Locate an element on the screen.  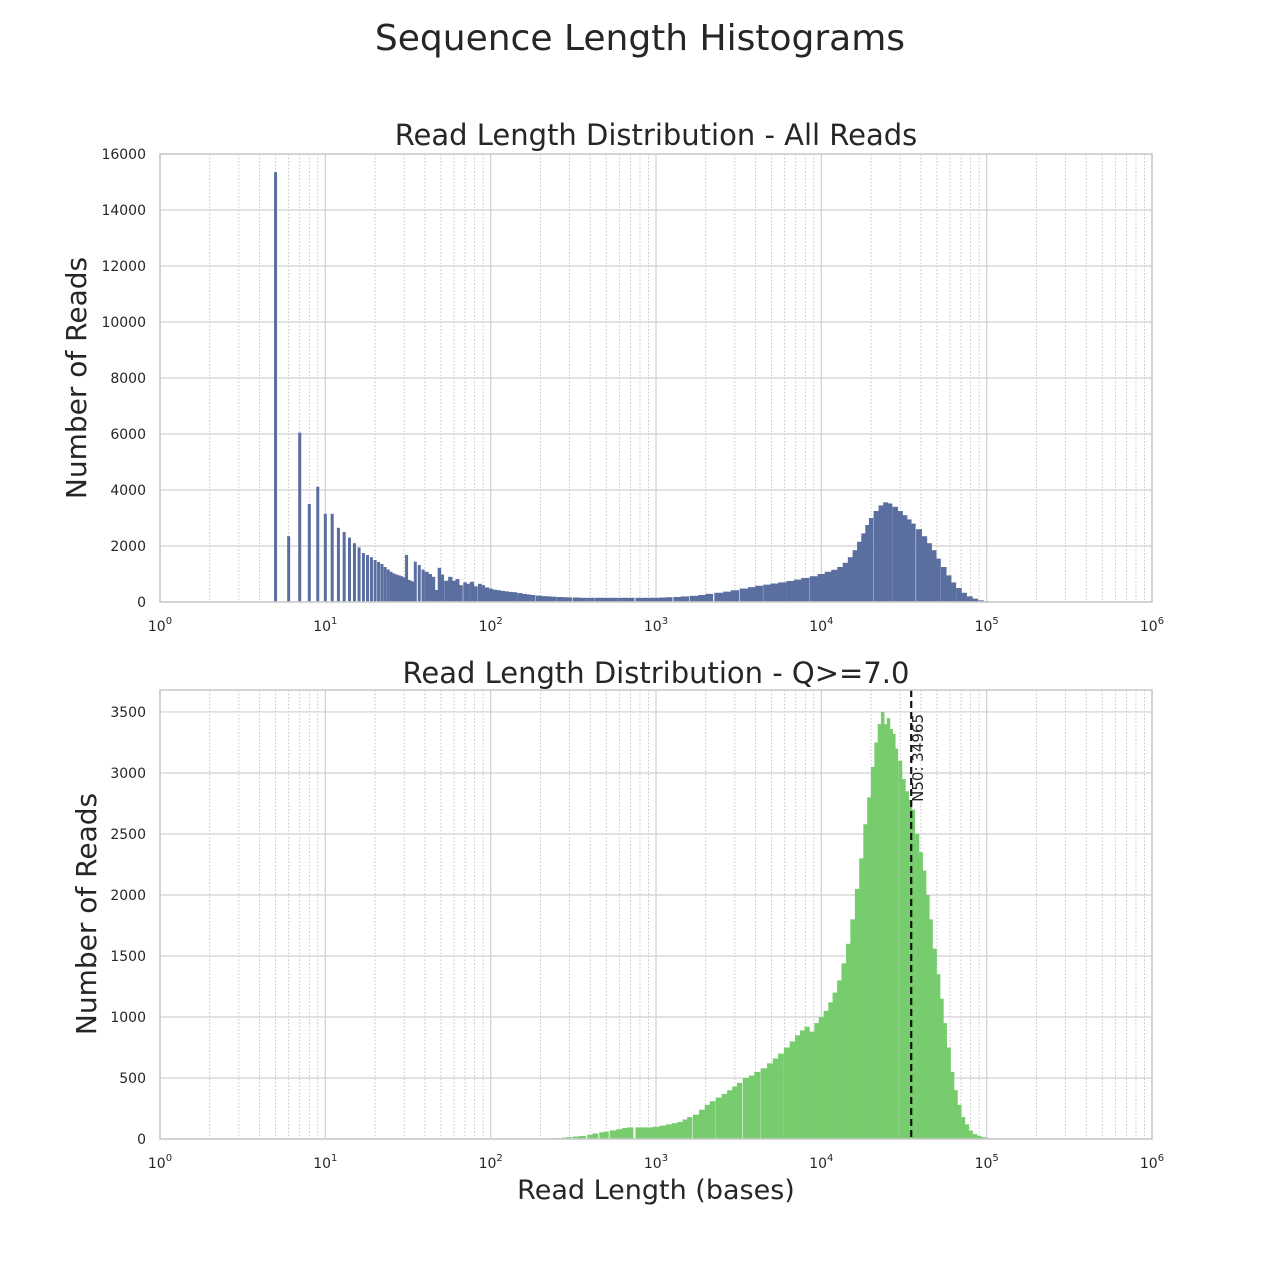
chart-title: Read Length Distribution - All Reads is located at coordinates (656, 135).